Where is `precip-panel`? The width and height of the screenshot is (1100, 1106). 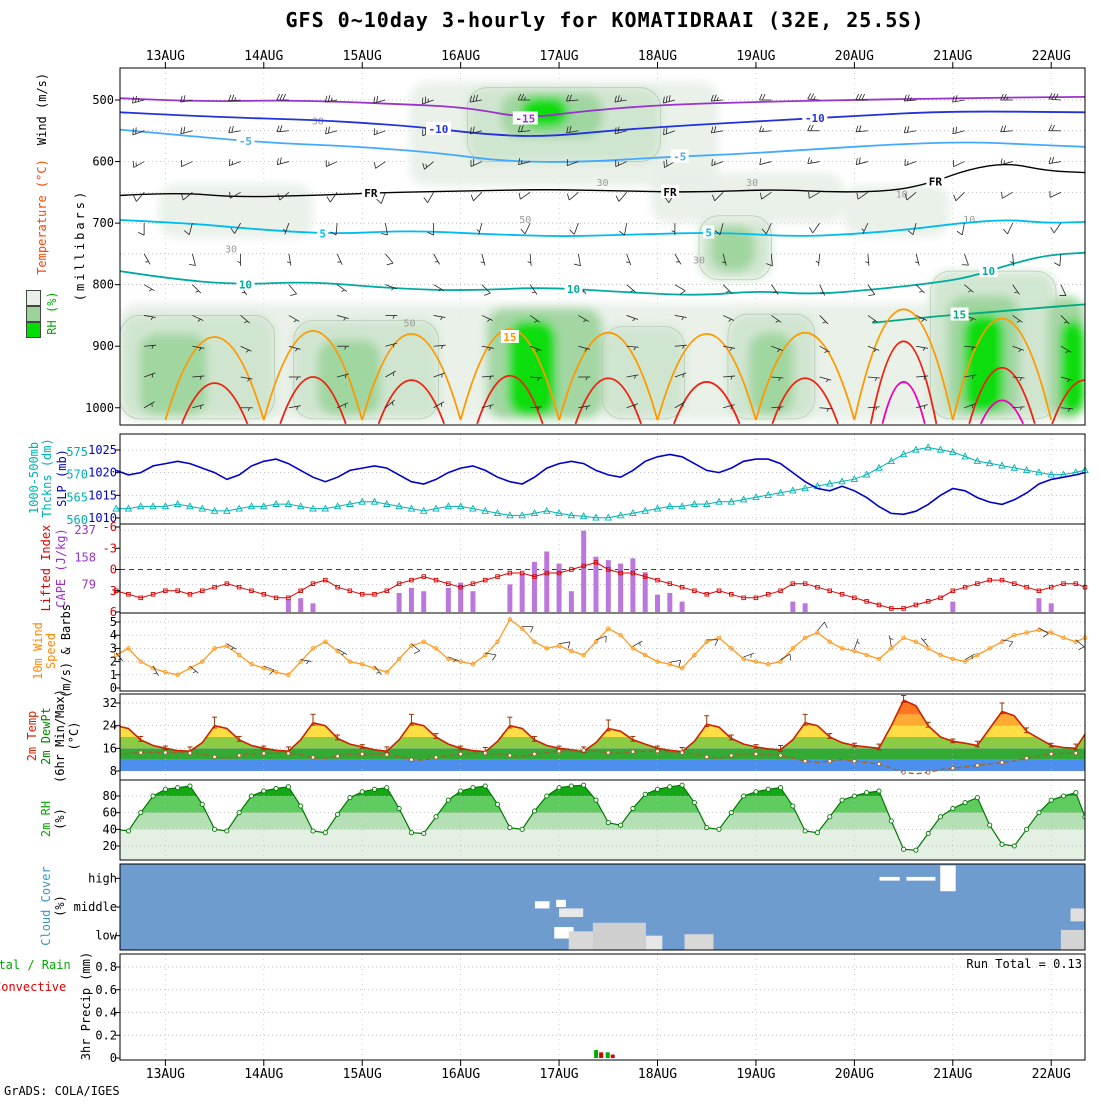 precip-panel is located at coordinates (602, 1007).